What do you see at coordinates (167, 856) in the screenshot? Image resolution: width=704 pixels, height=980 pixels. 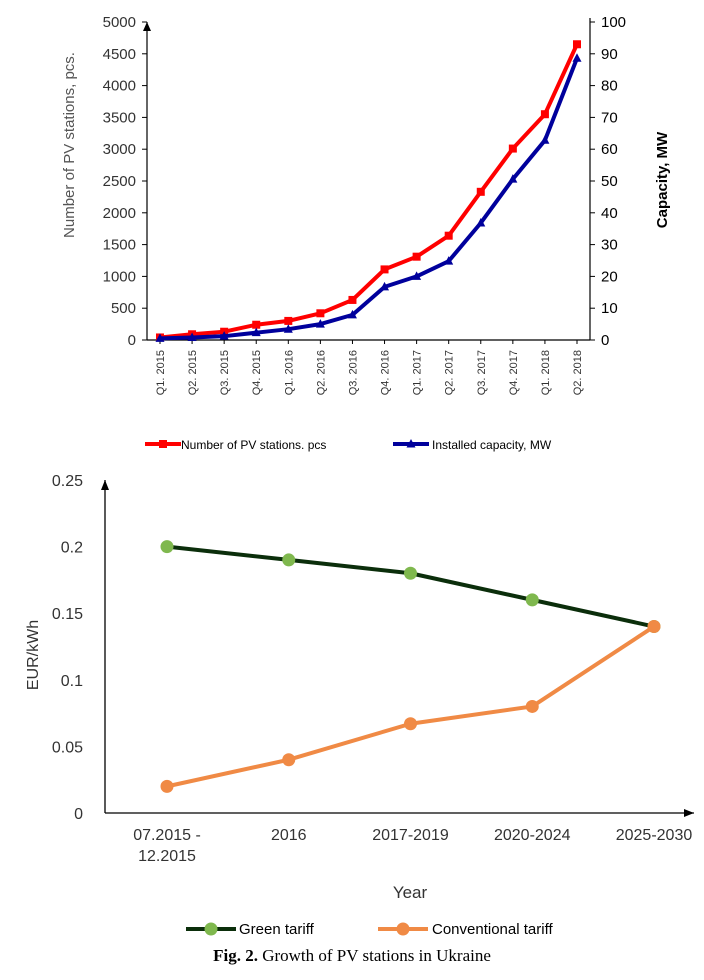 I see `x-tick-label-line: 12.2015` at bounding box center [167, 856].